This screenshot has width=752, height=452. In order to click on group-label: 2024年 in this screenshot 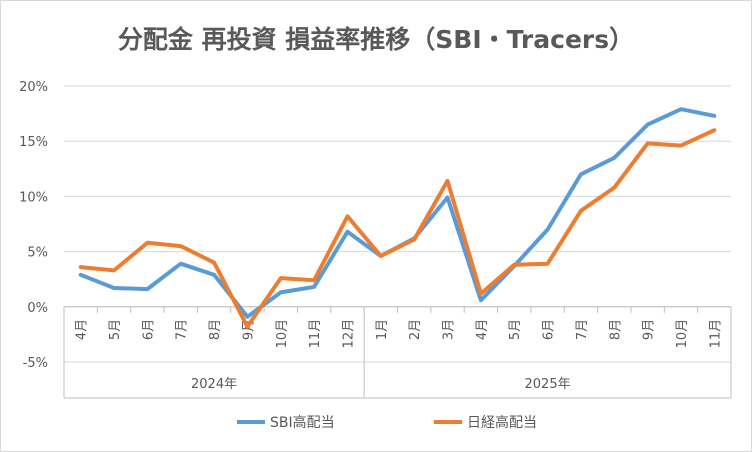, I will do `click(214, 384)`.